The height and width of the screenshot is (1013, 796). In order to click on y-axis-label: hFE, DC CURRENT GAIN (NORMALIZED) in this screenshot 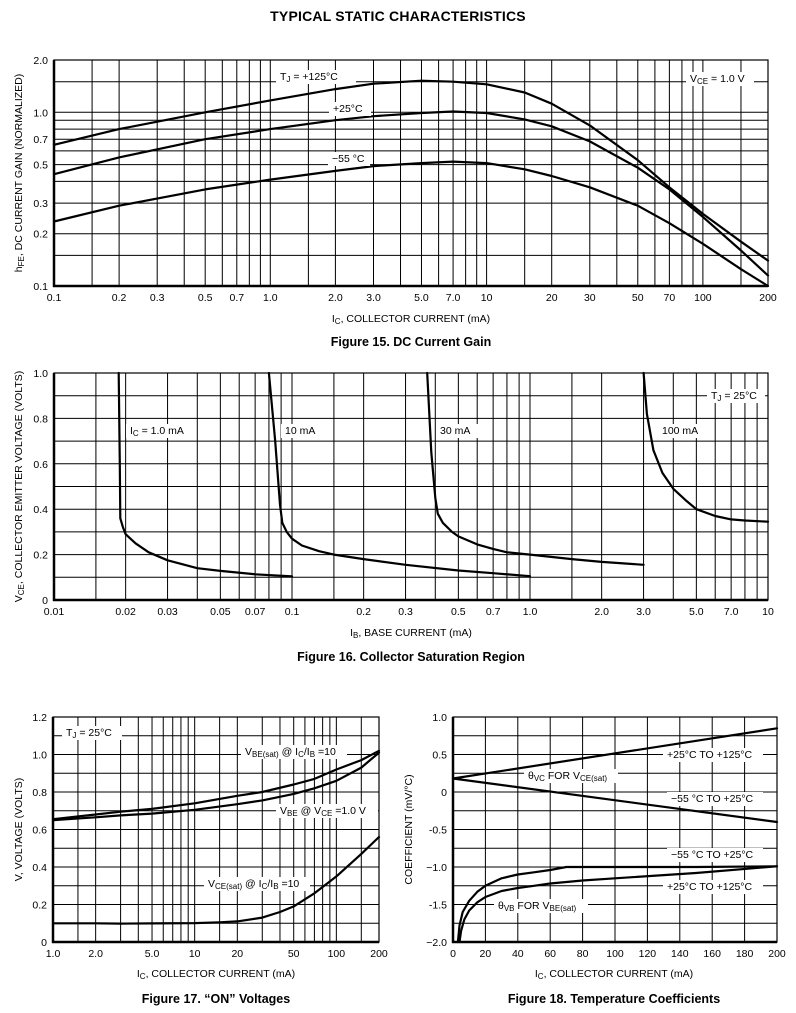, I will do `click(19, 173)`.